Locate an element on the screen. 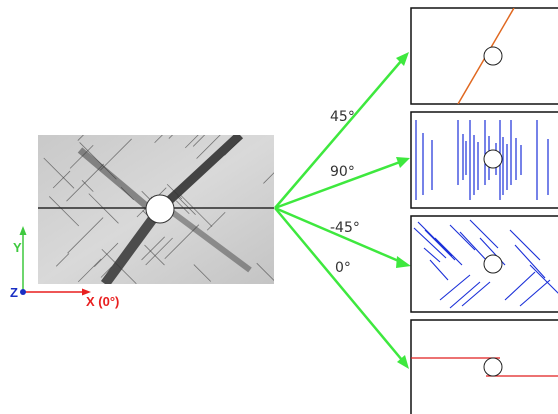  angle-label-45: 45° is located at coordinates (342, 117).